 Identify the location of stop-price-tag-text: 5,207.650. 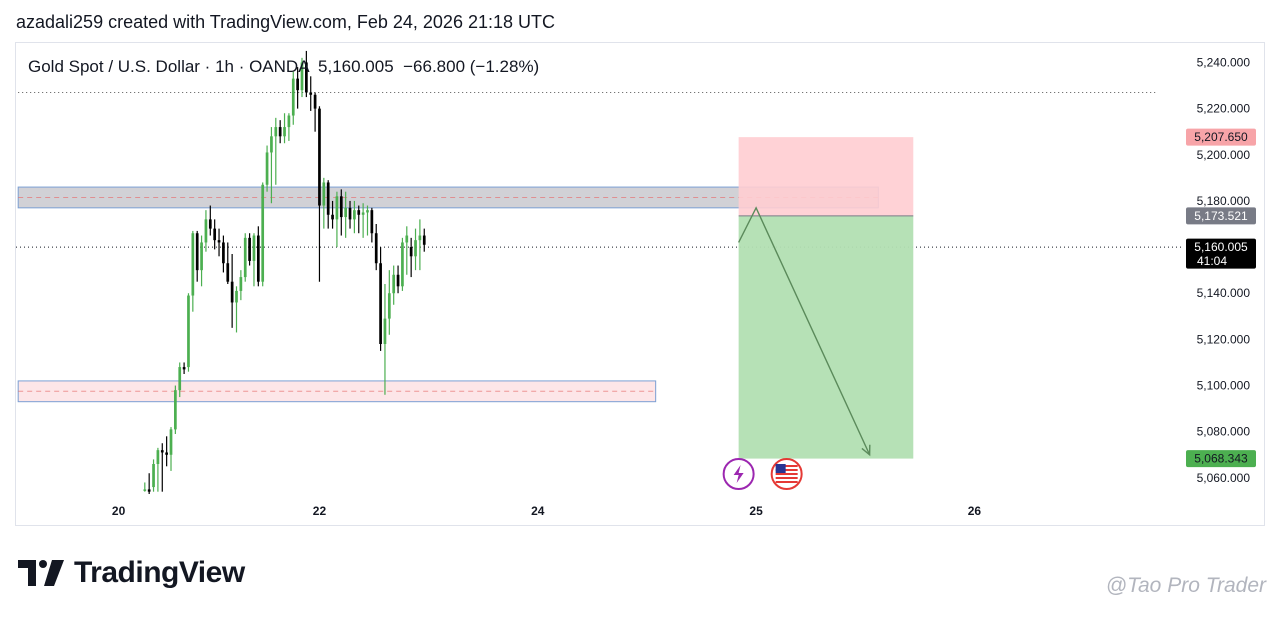
(1221, 137).